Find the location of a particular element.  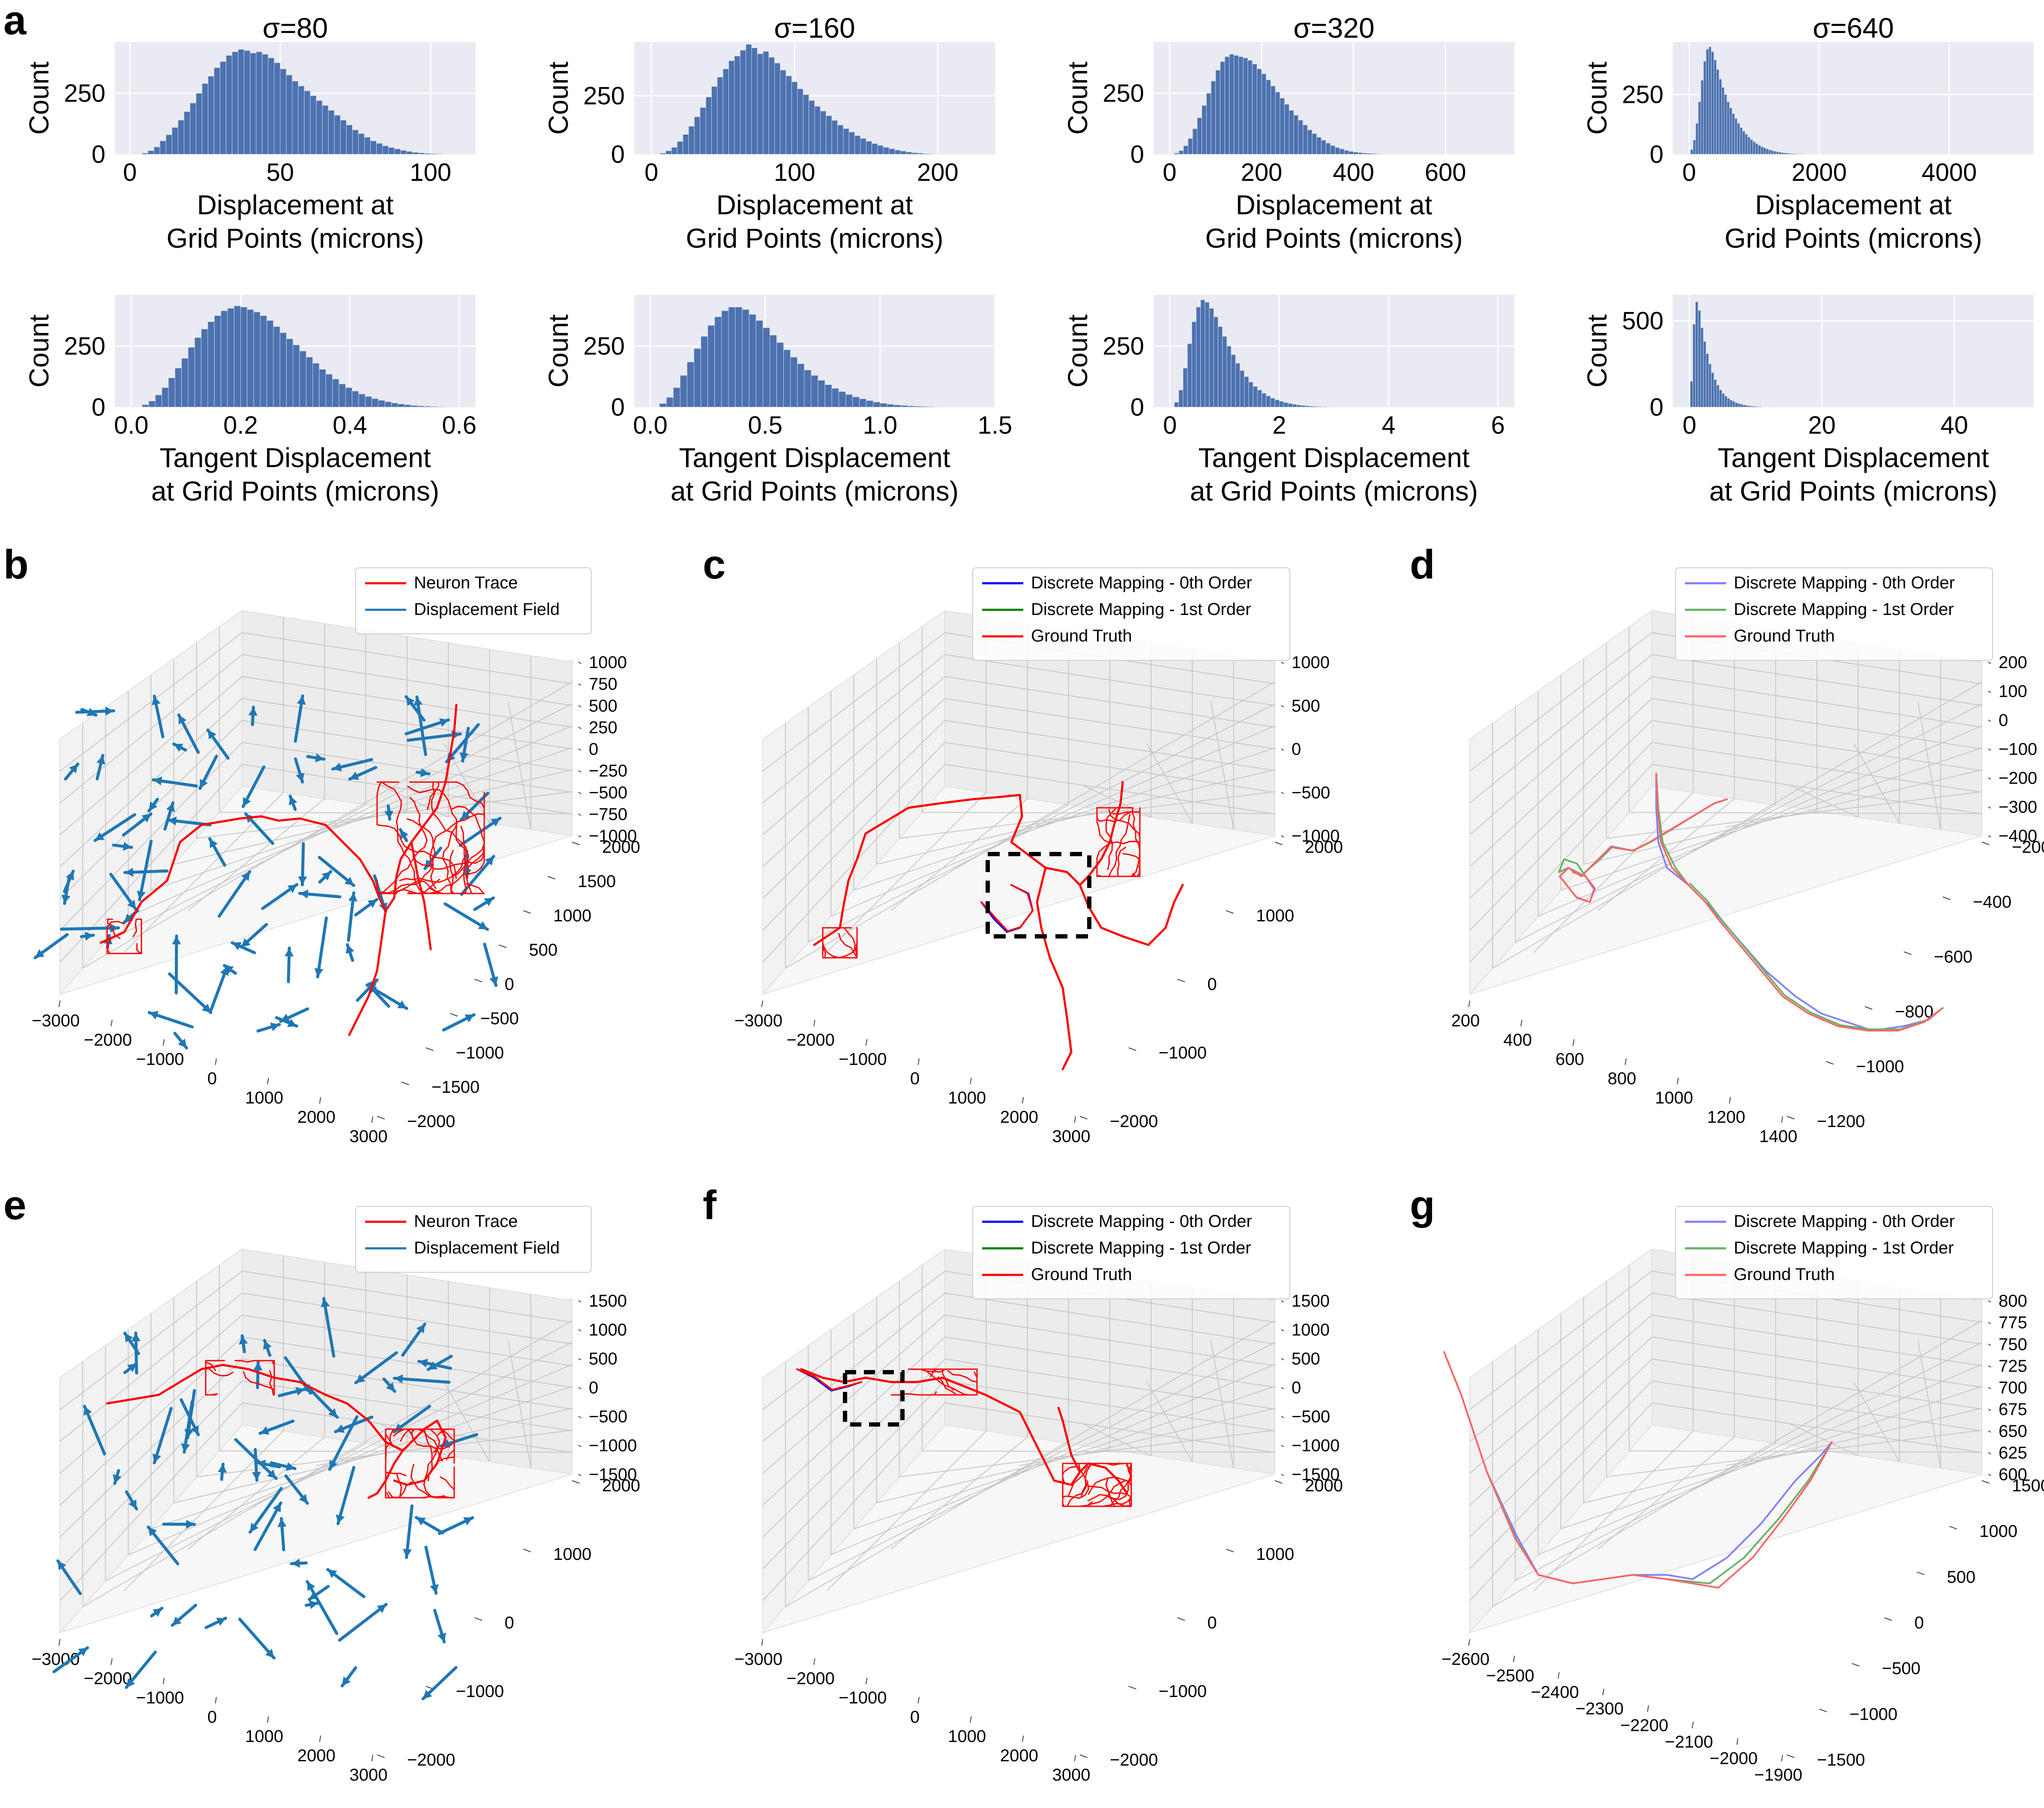

x-axis-label: at Grid Points (microns) is located at coordinates (1853, 491).